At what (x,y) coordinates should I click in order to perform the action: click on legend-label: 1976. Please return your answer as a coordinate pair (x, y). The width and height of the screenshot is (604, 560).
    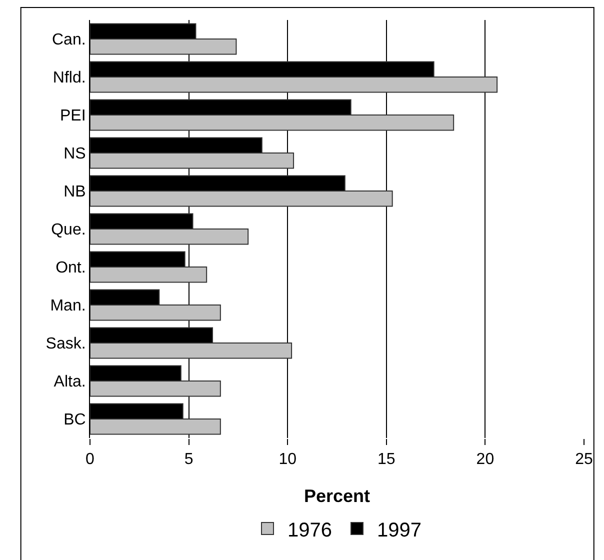
    Looking at the image, I should click on (310, 530).